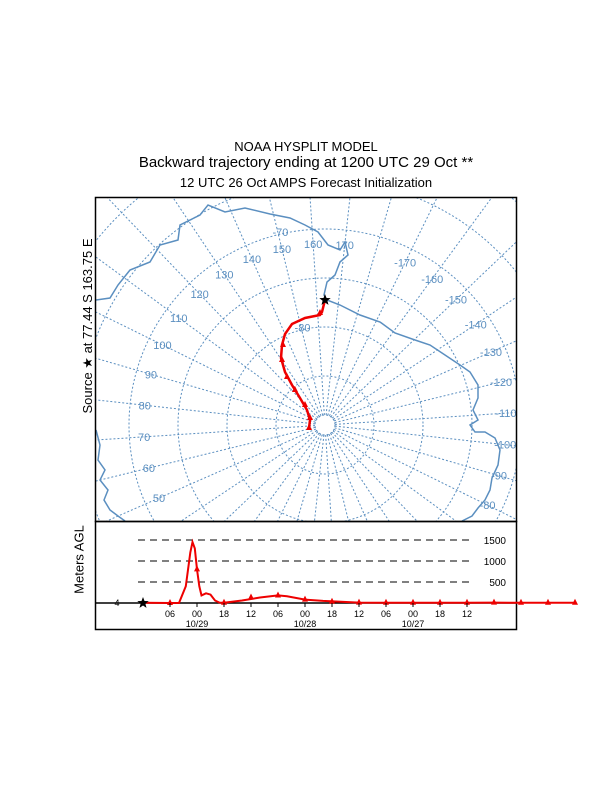 Image resolution: width=612 pixels, height=792 pixels. I want to click on trajectory, so click(305, 362).